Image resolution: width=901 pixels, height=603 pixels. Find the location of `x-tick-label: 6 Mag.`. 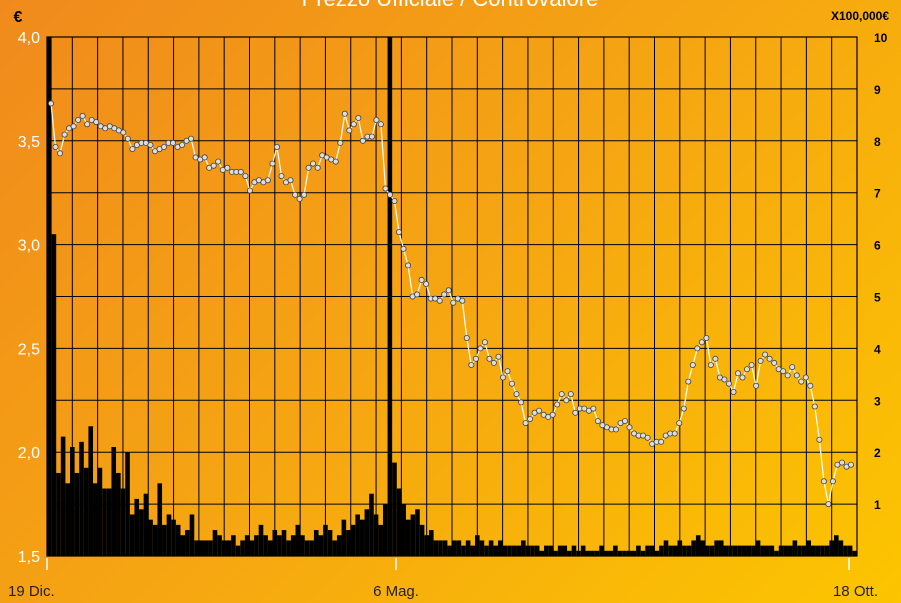

x-tick-label: 6 Mag. is located at coordinates (396, 591).